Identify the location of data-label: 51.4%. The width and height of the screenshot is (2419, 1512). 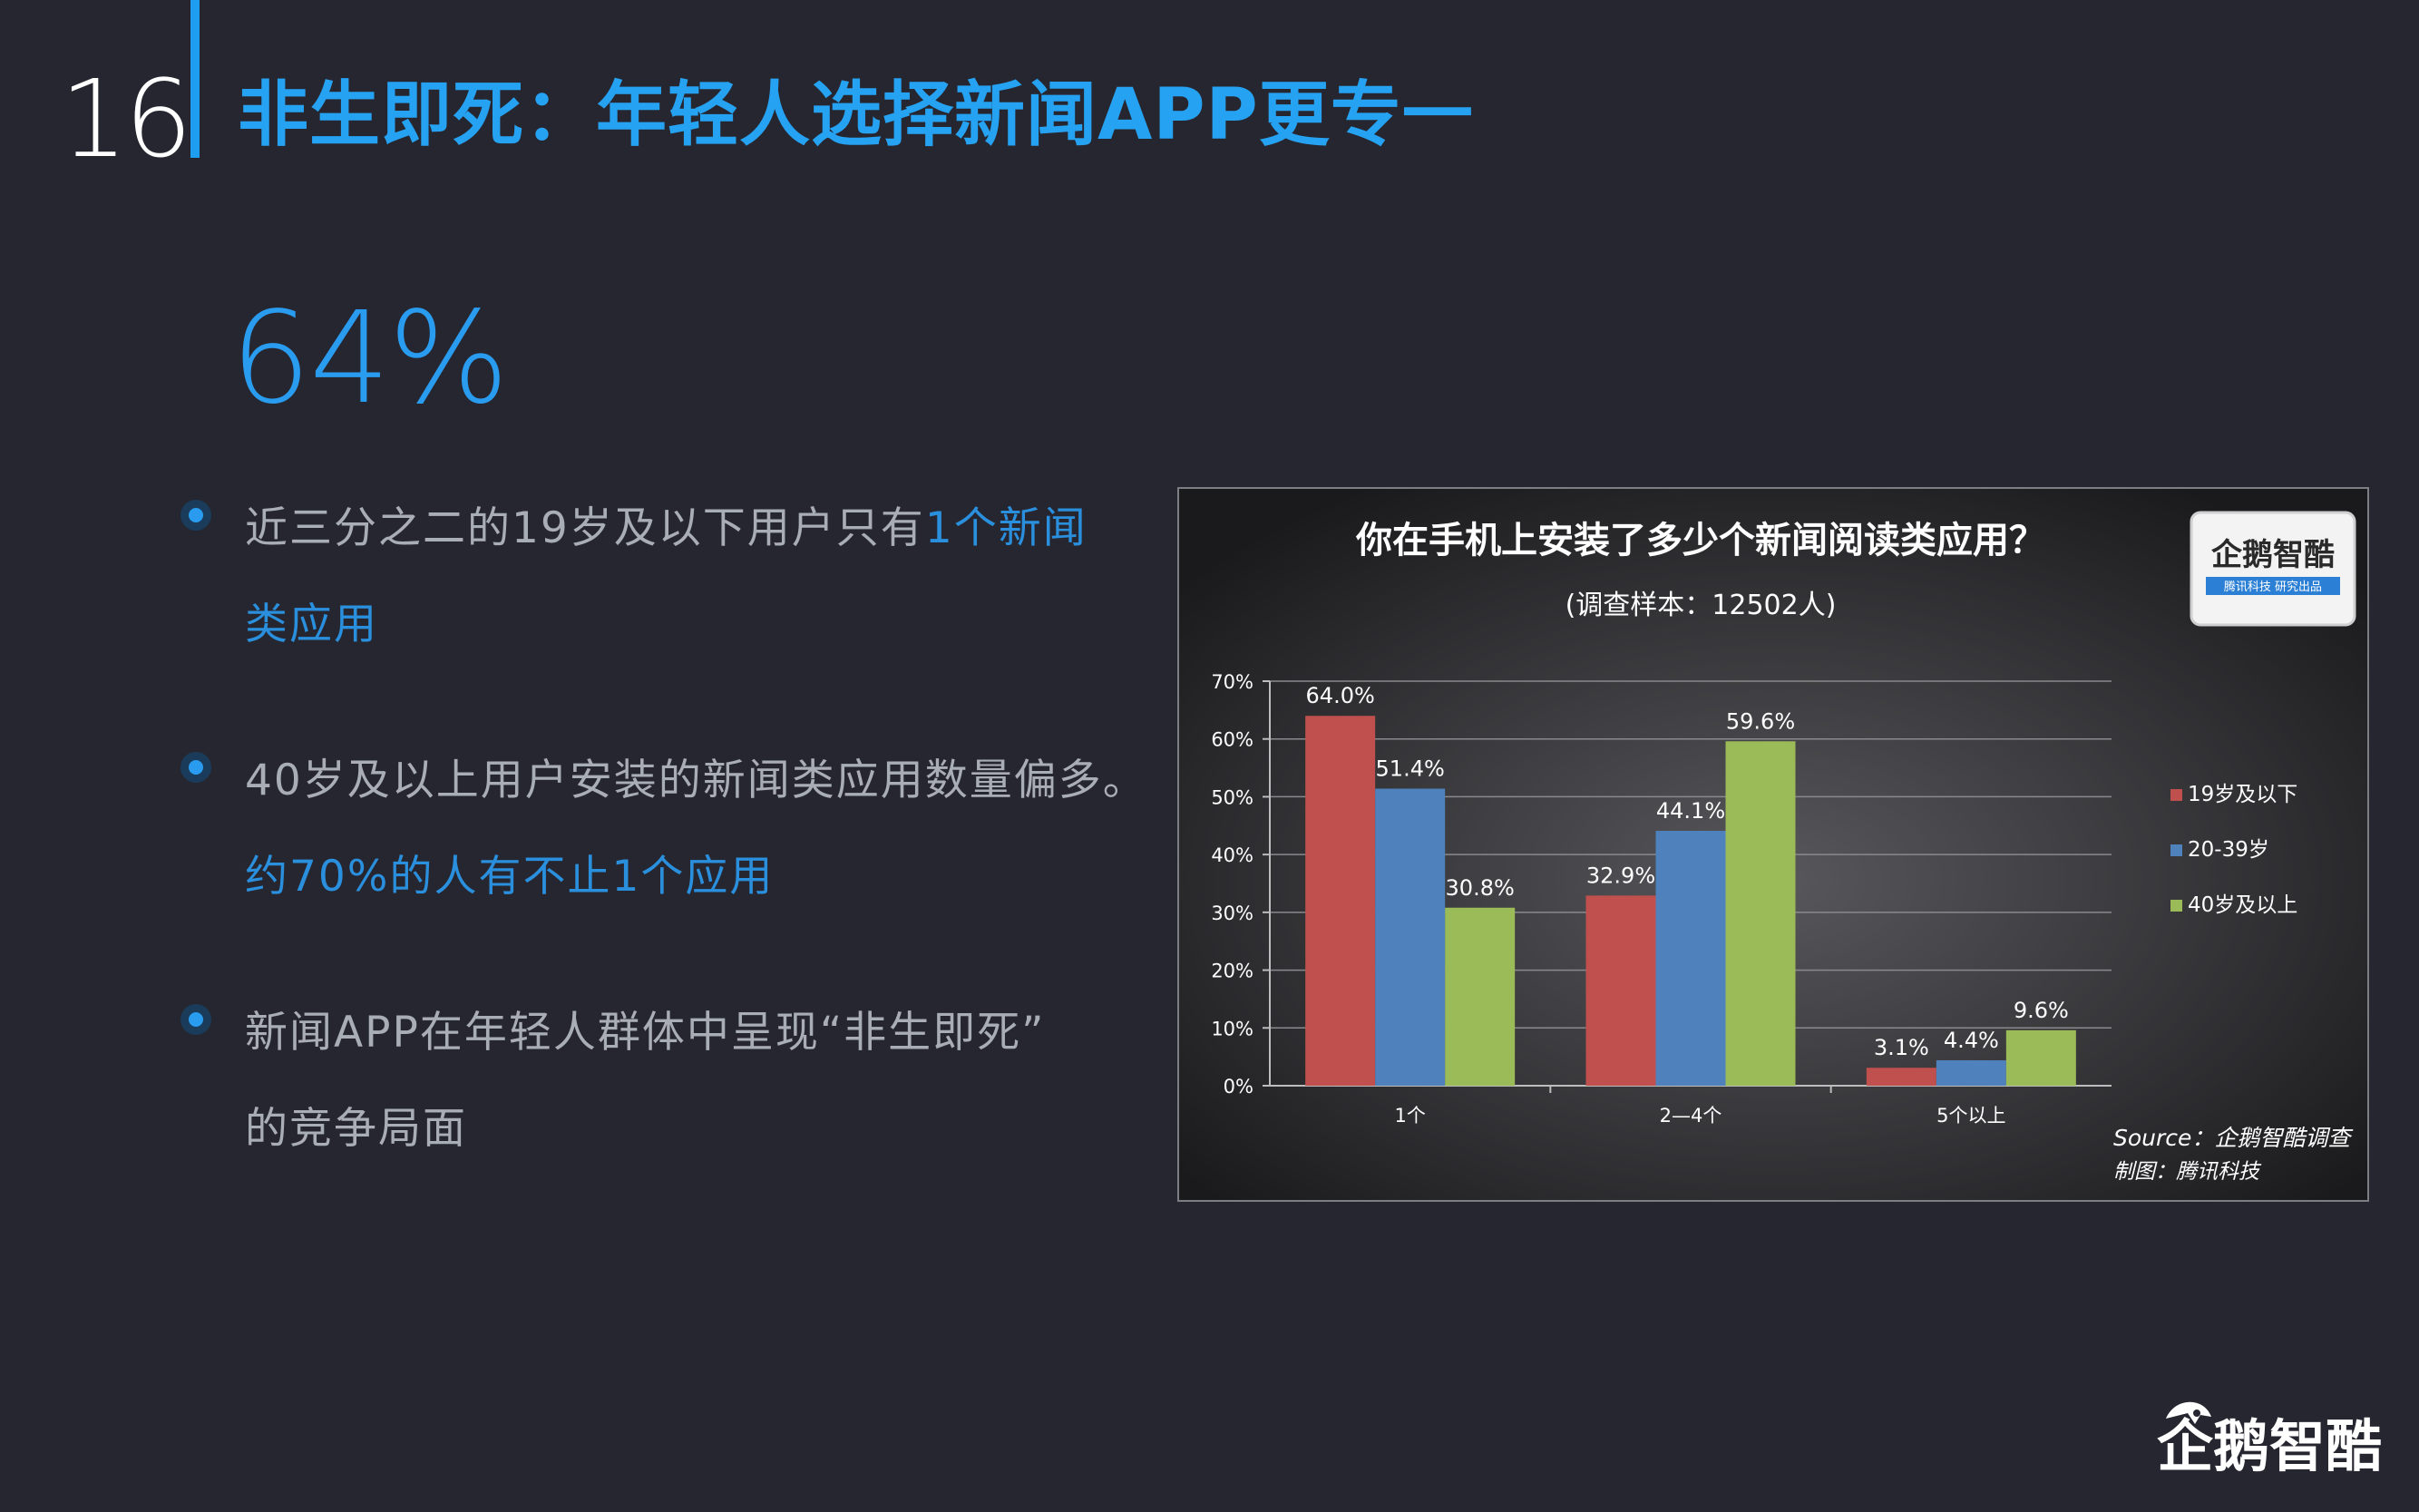
(1410, 769).